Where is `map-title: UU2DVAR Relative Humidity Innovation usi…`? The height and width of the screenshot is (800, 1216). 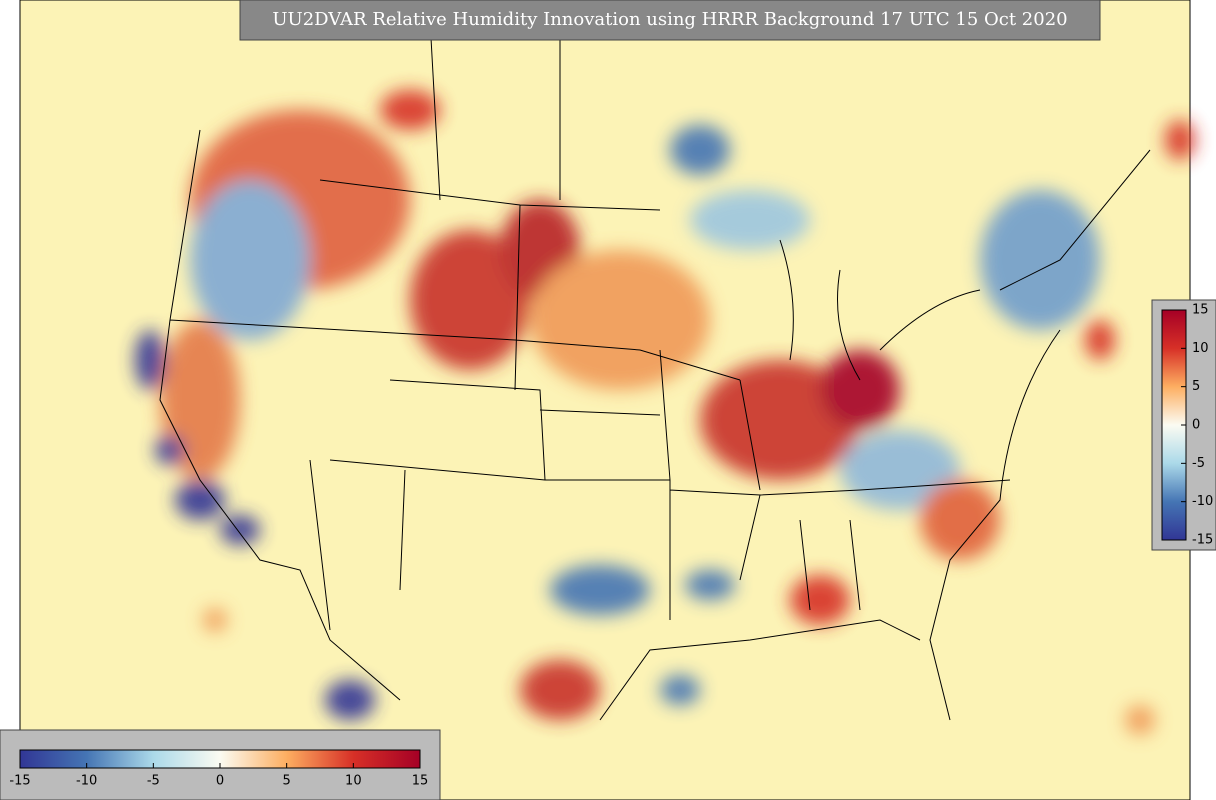
map-title: UU2DVAR Relative Humidity Innovation usi… is located at coordinates (669, 19).